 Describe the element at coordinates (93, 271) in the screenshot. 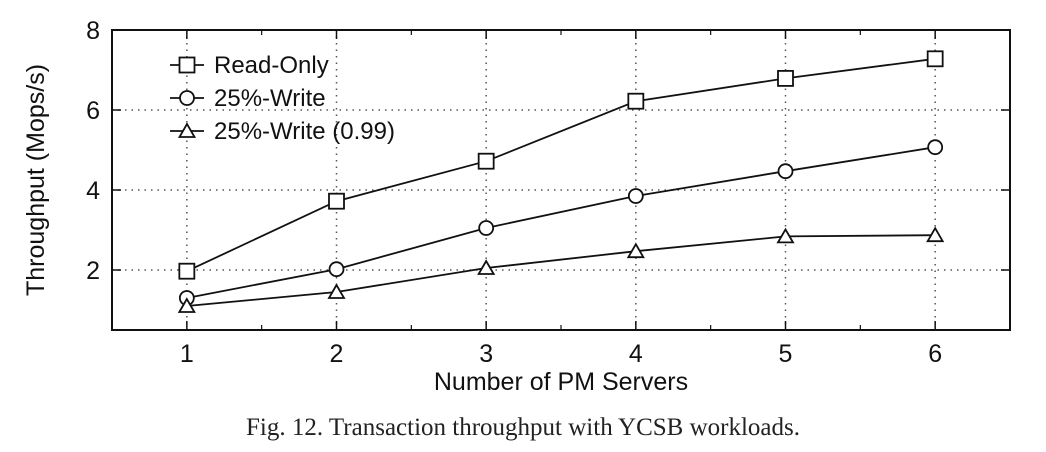

I see `y-tick-label: 2` at that location.